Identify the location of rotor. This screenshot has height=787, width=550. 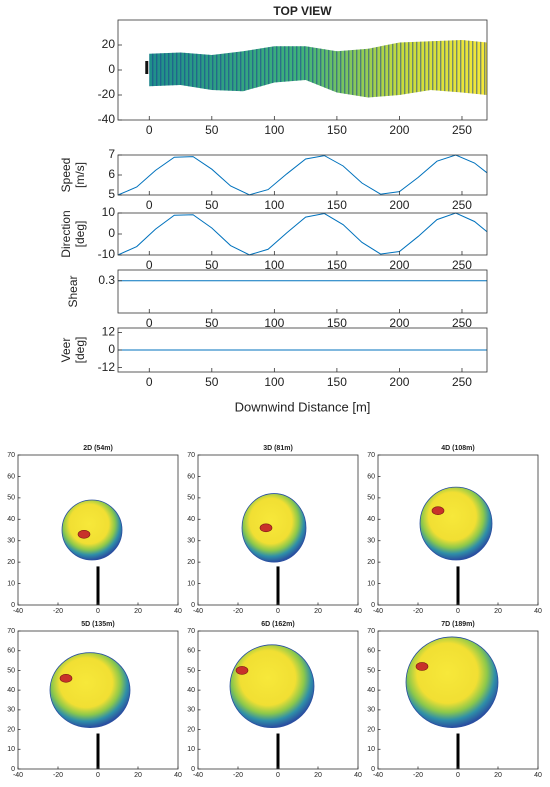
(147, 67).